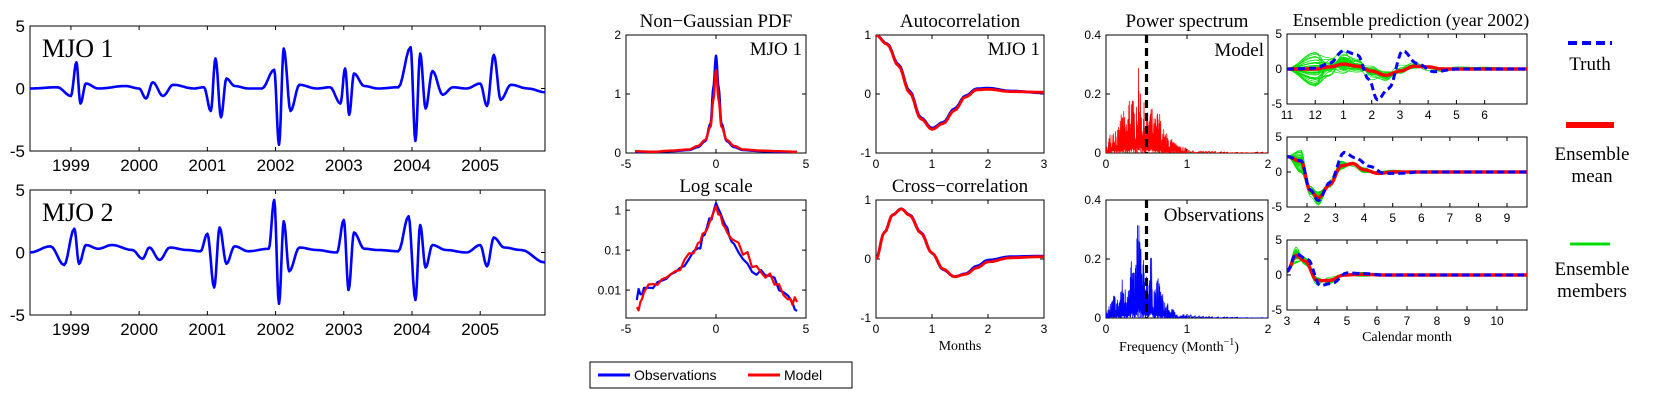  What do you see at coordinates (1421, 218) in the screenshot?
I see `ens_2-xtick-label: 6` at bounding box center [1421, 218].